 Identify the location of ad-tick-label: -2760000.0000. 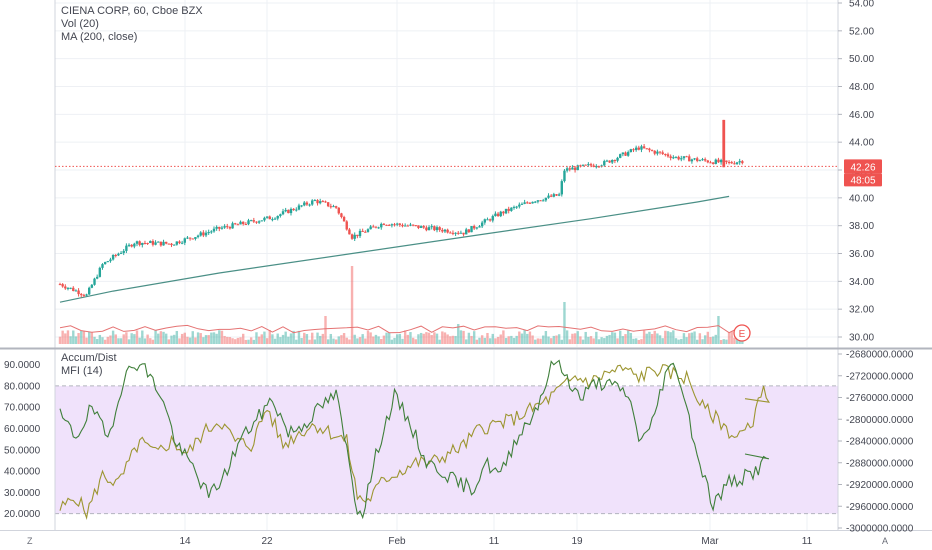
(880, 398).